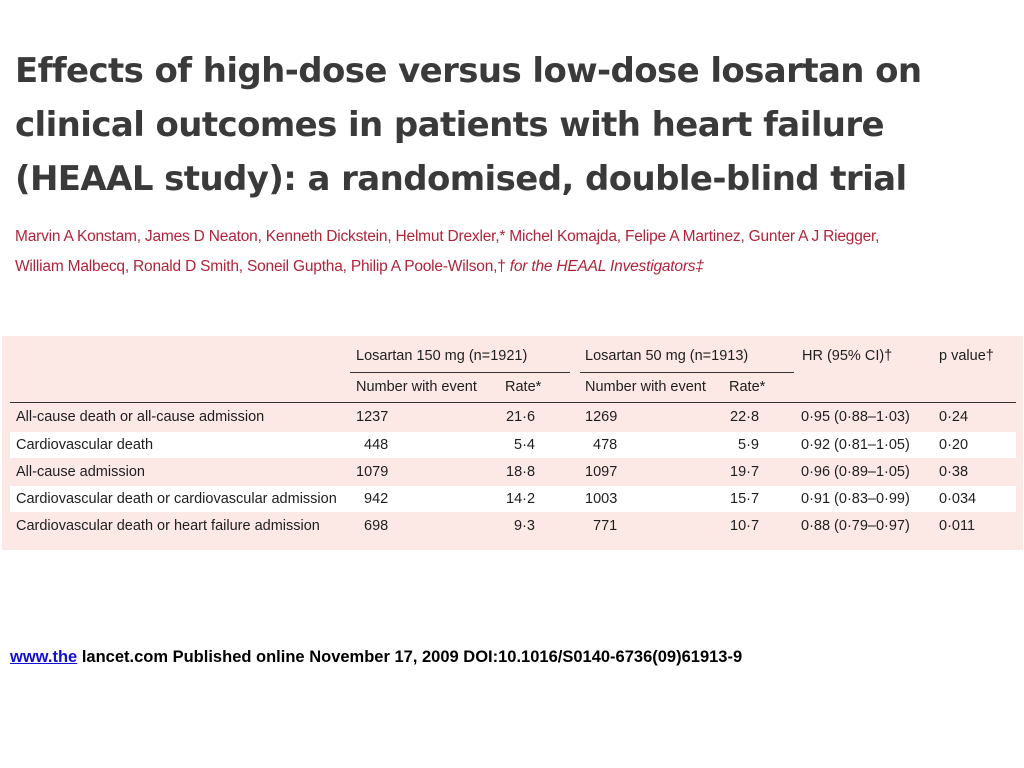  What do you see at coordinates (855, 472) in the screenshot?
I see `row-hr: 0·96 (0·89–1·05)` at bounding box center [855, 472].